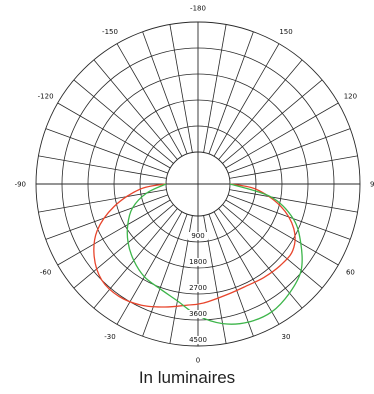  I want to click on angle-label--30: -30, so click(109, 337).